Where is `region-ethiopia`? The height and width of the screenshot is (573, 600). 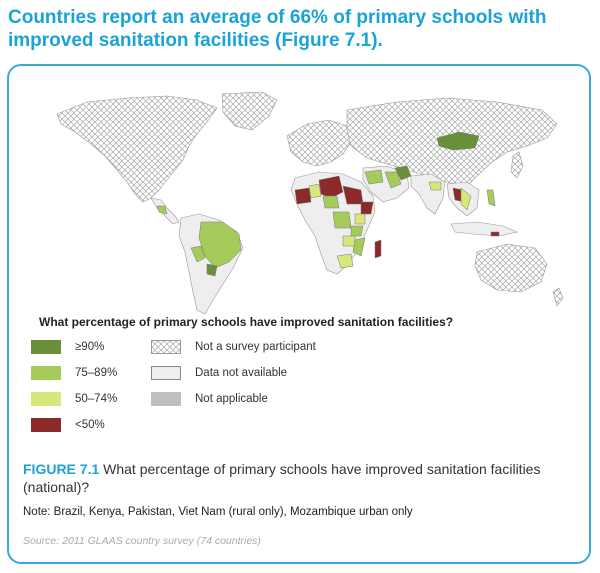 region-ethiopia is located at coordinates (367, 208).